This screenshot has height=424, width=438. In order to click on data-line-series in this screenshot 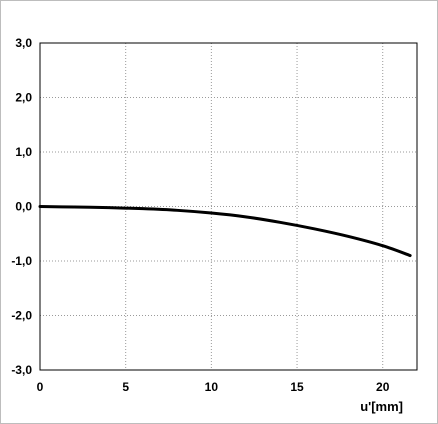, I will do `click(225, 231)`.